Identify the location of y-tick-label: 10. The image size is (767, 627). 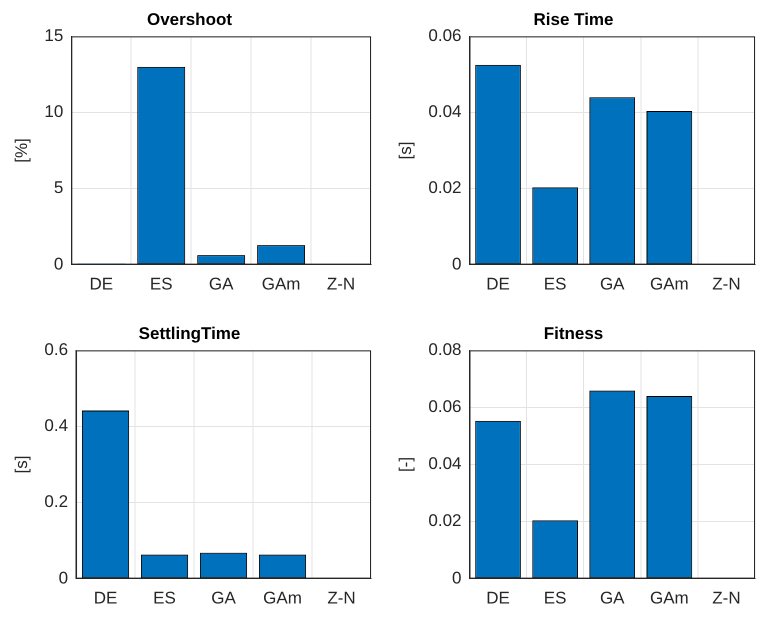
(54, 112).